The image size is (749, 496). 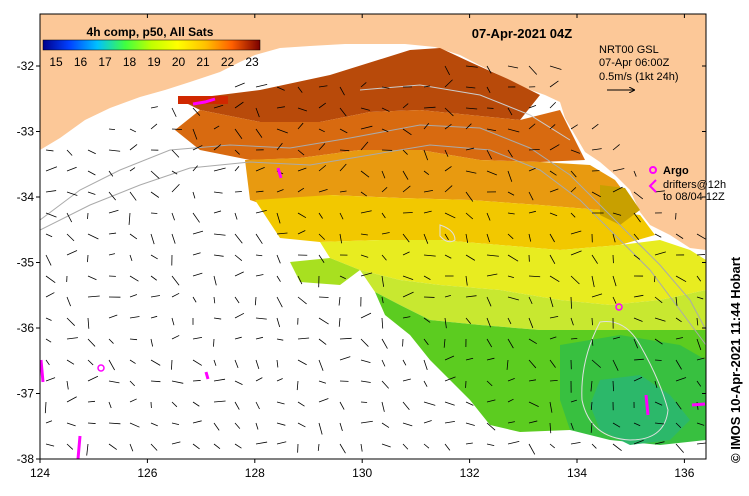 I want to click on x-tick-label: 136, so click(x=684, y=473).